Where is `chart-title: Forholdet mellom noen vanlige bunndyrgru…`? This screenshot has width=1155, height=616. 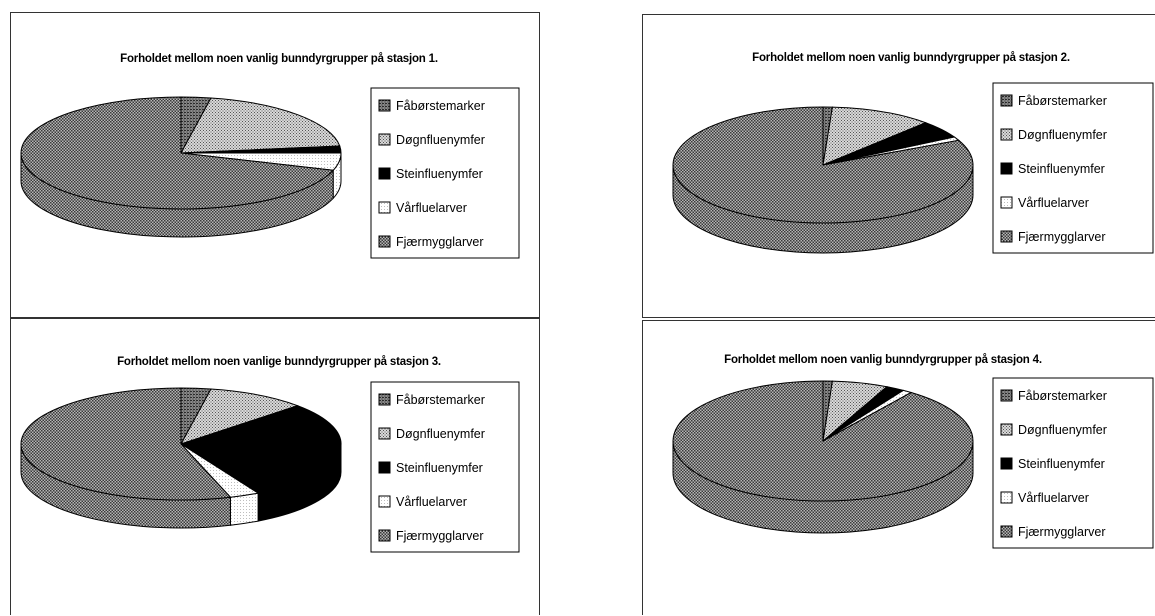
chart-title: Forholdet mellom noen vanlige bunndyrgru… is located at coordinates (279, 362).